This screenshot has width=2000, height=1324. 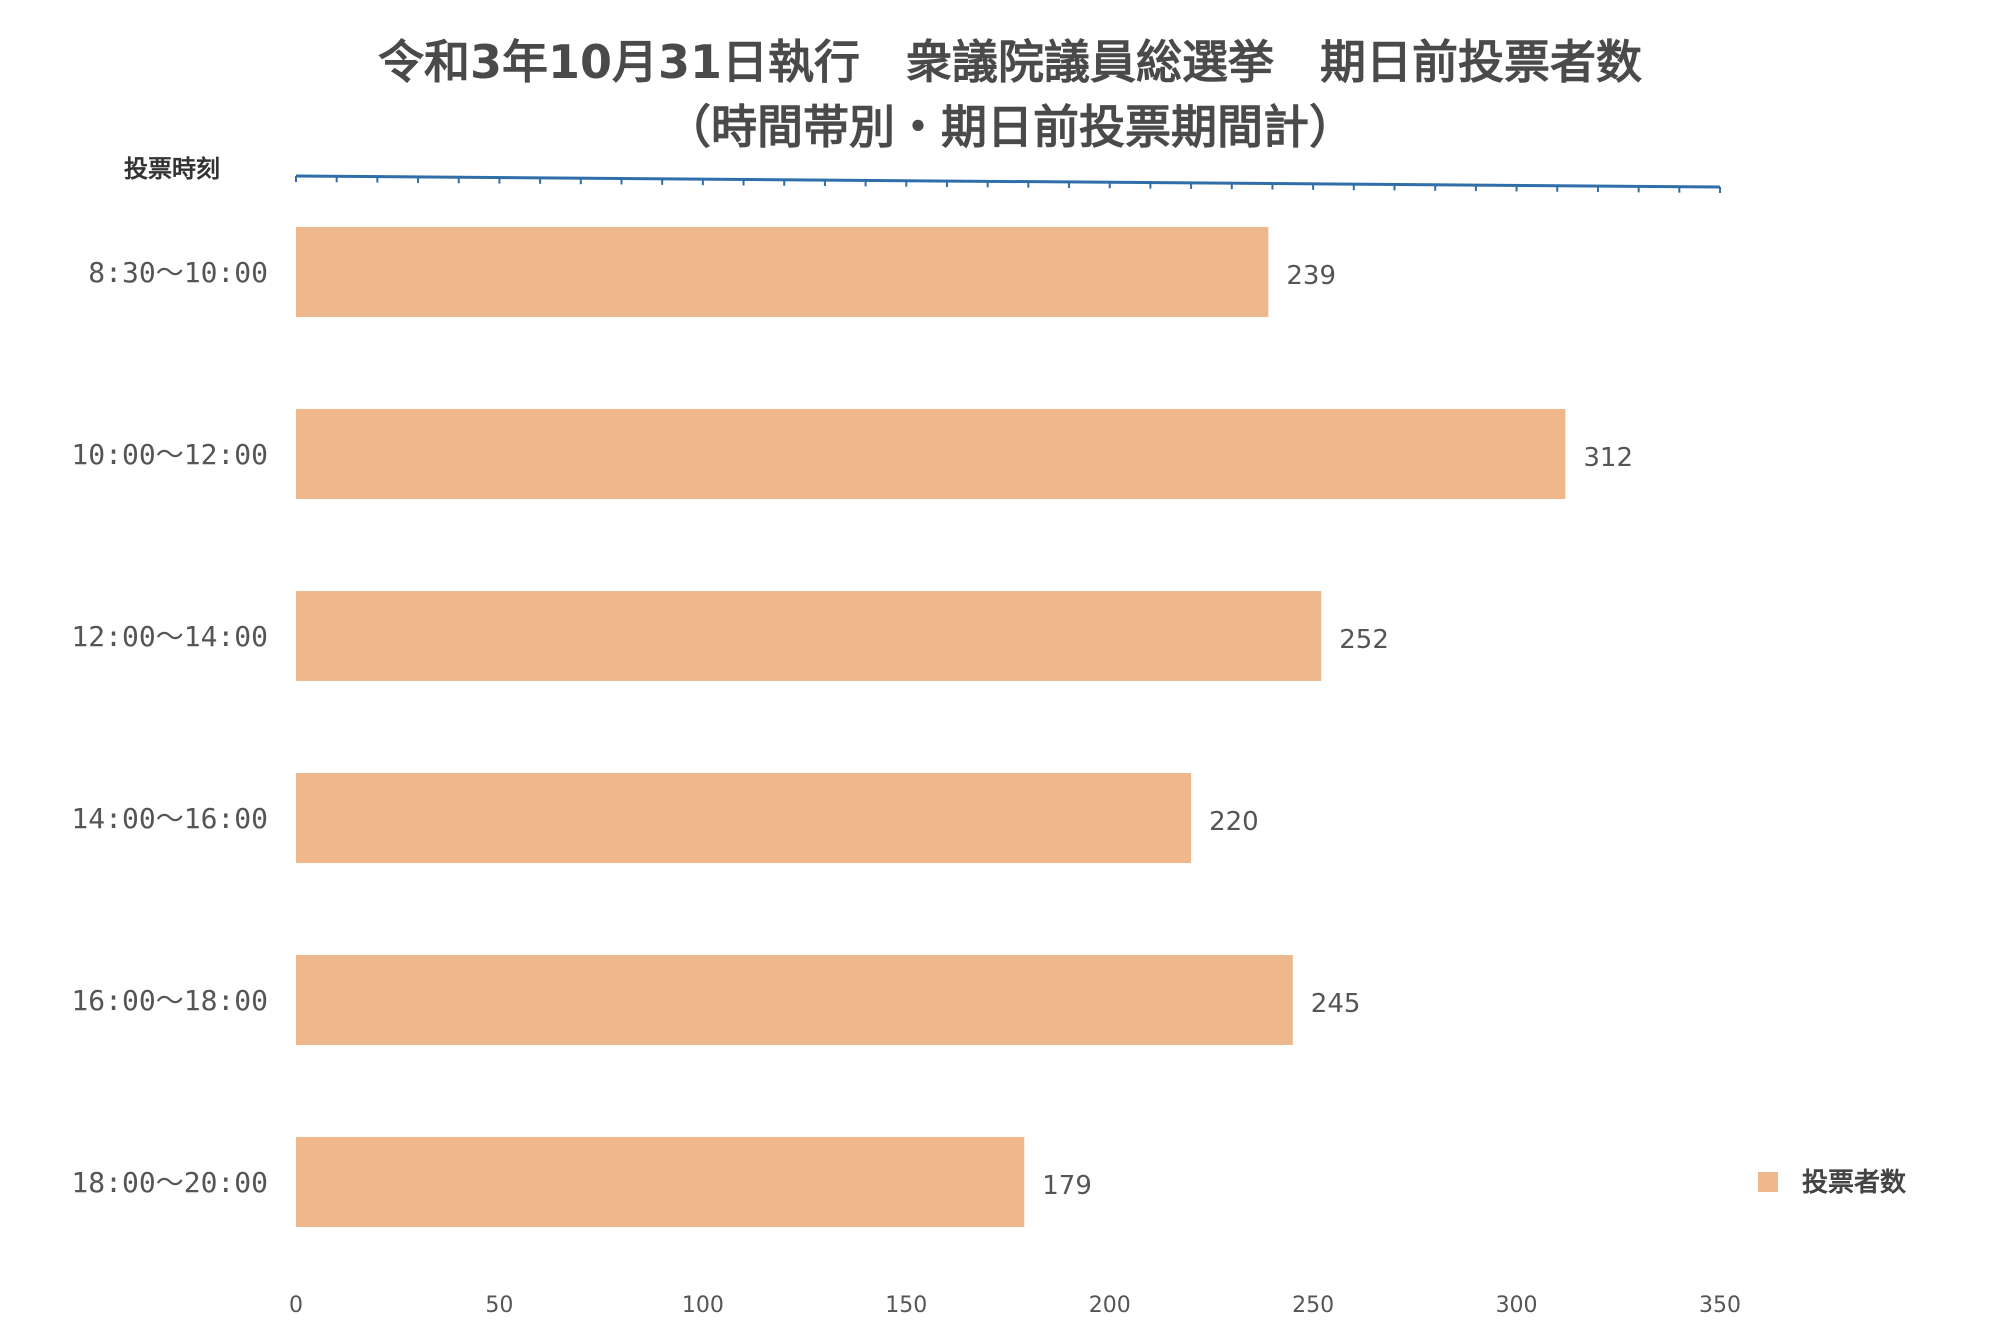 I want to click on value-label: 312, so click(x=1608, y=458).